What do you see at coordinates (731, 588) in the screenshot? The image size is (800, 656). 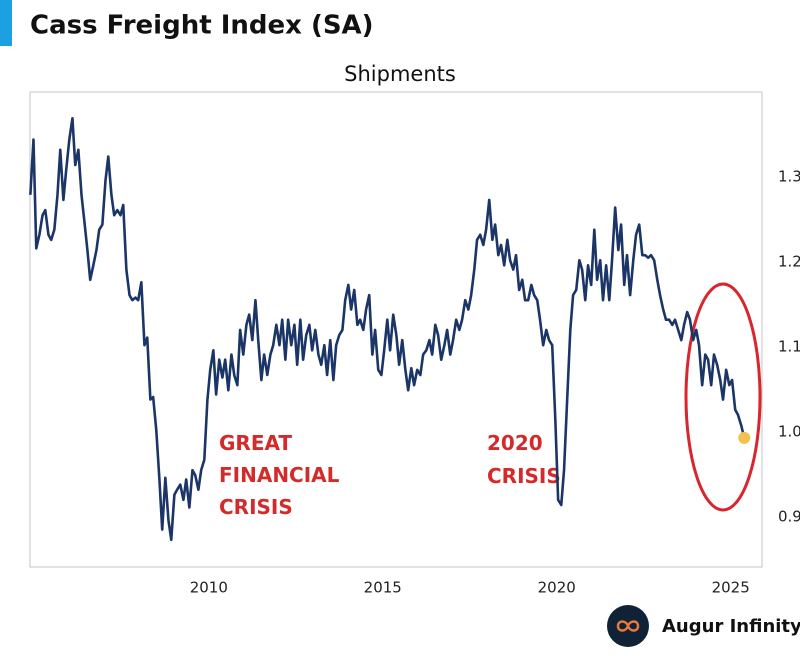 I see `x-tick-label: 2025` at bounding box center [731, 588].